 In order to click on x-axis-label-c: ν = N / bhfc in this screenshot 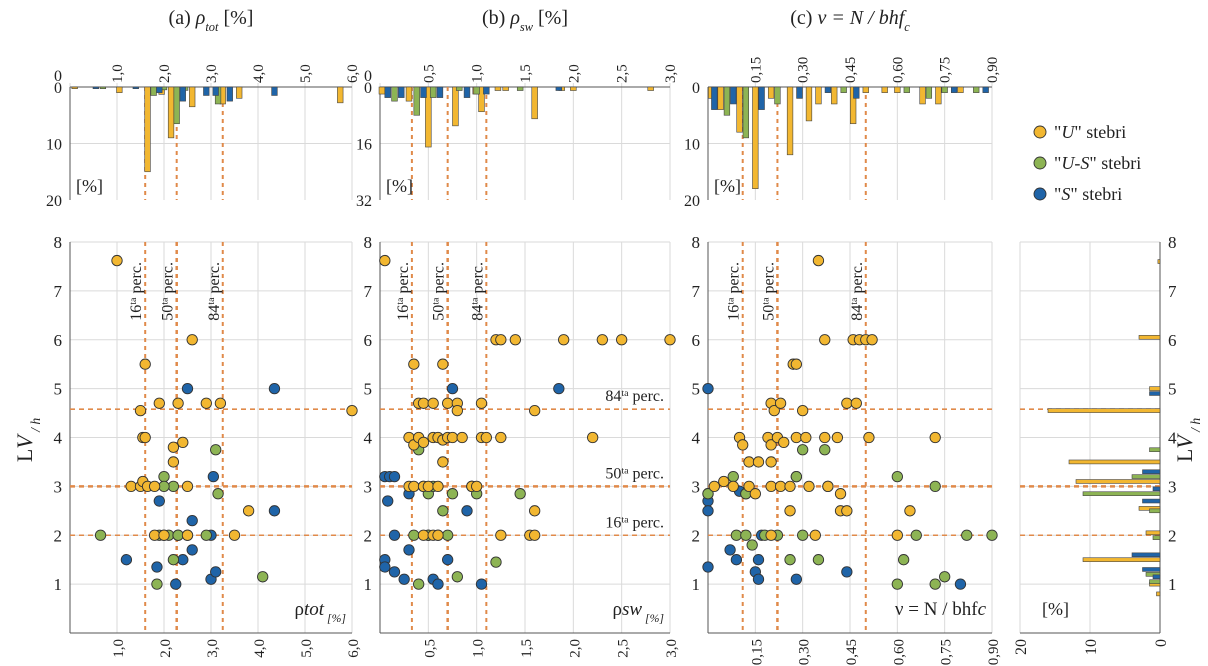, I will do `click(941, 609)`.